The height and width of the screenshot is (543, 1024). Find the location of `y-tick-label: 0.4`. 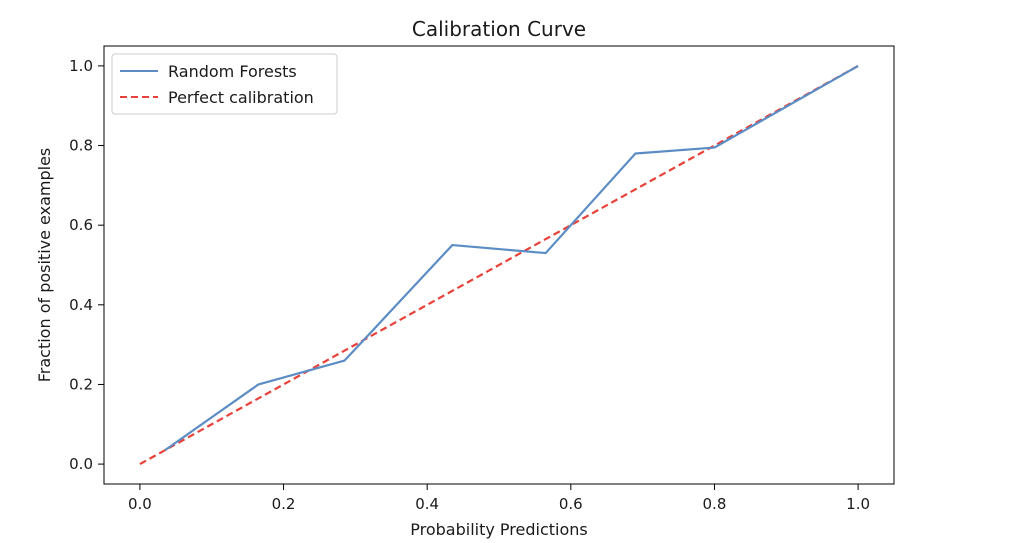

y-tick-label: 0.4 is located at coordinates (81, 305).